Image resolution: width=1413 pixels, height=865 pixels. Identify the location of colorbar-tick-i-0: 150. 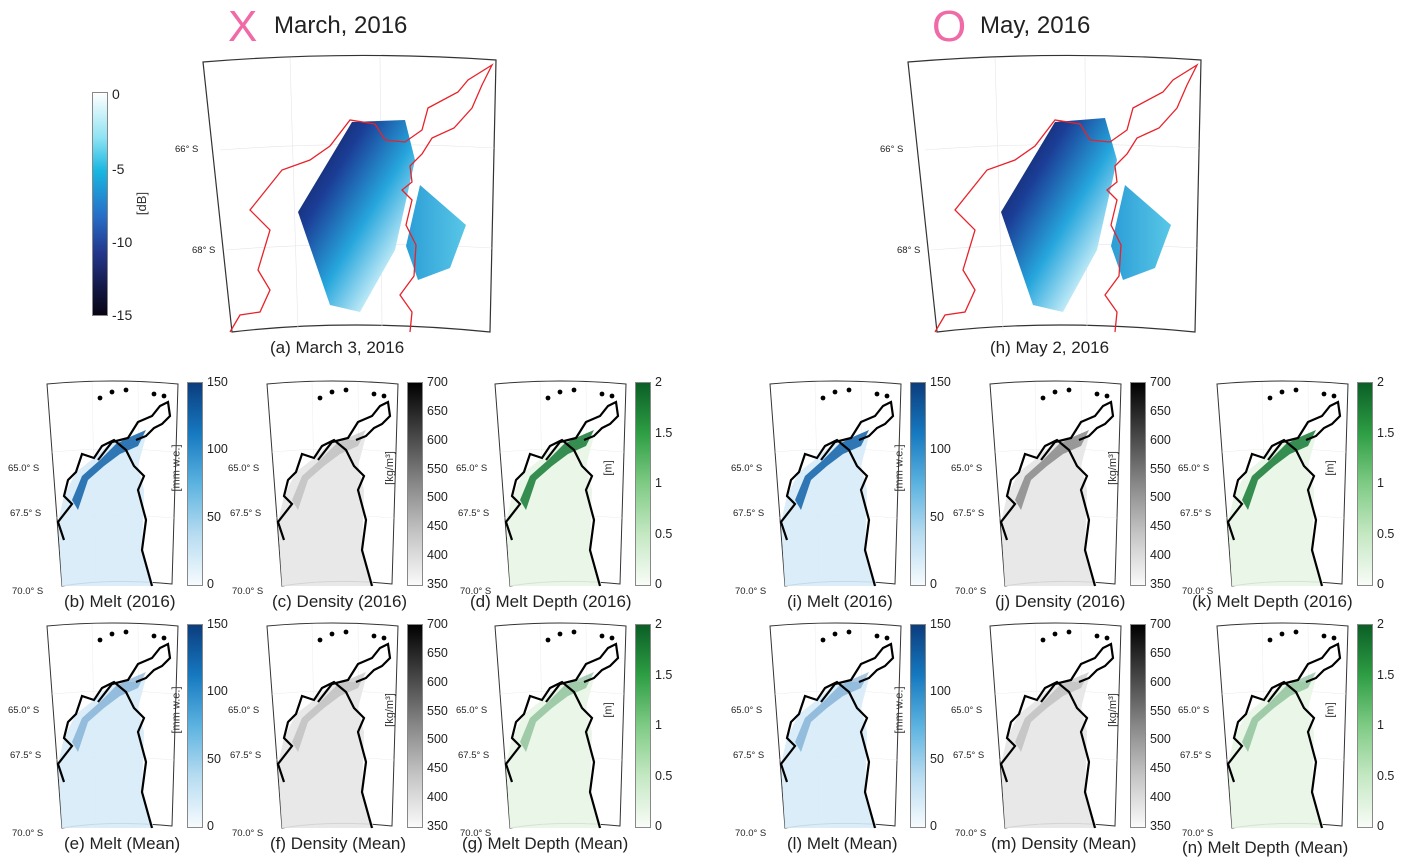
(940, 382).